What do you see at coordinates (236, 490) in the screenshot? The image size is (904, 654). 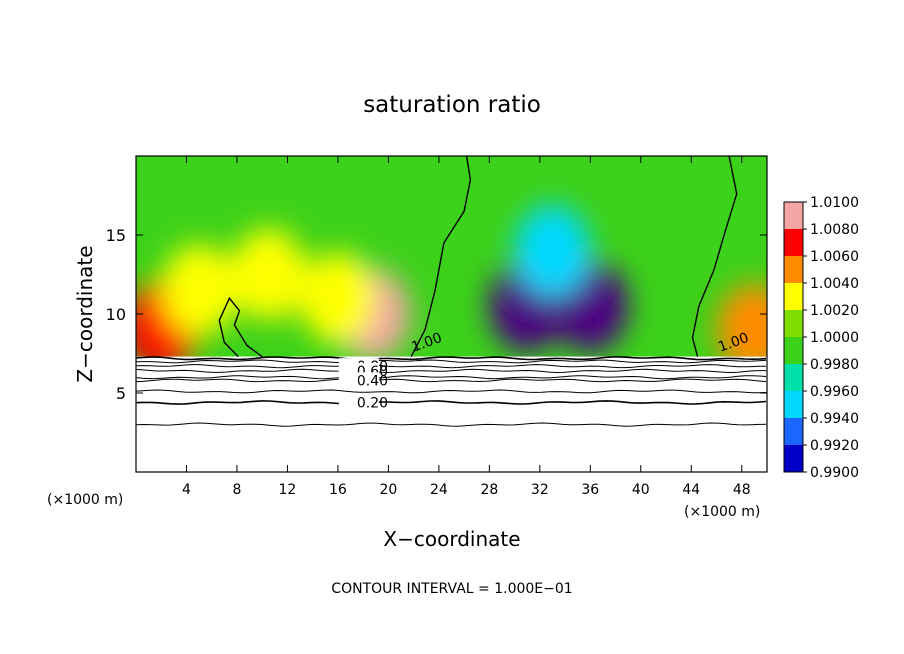 I see `x-tick-label: 8` at bounding box center [236, 490].